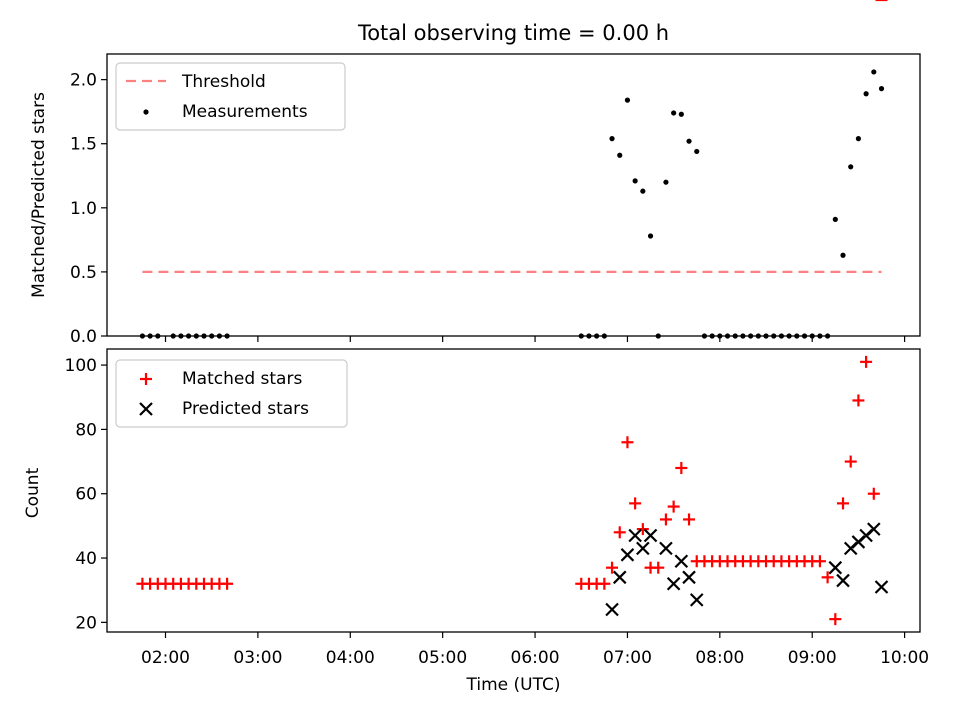 This screenshot has width=960, height=720. I want to click on x-axis-label: Time (UTC), so click(513, 685).